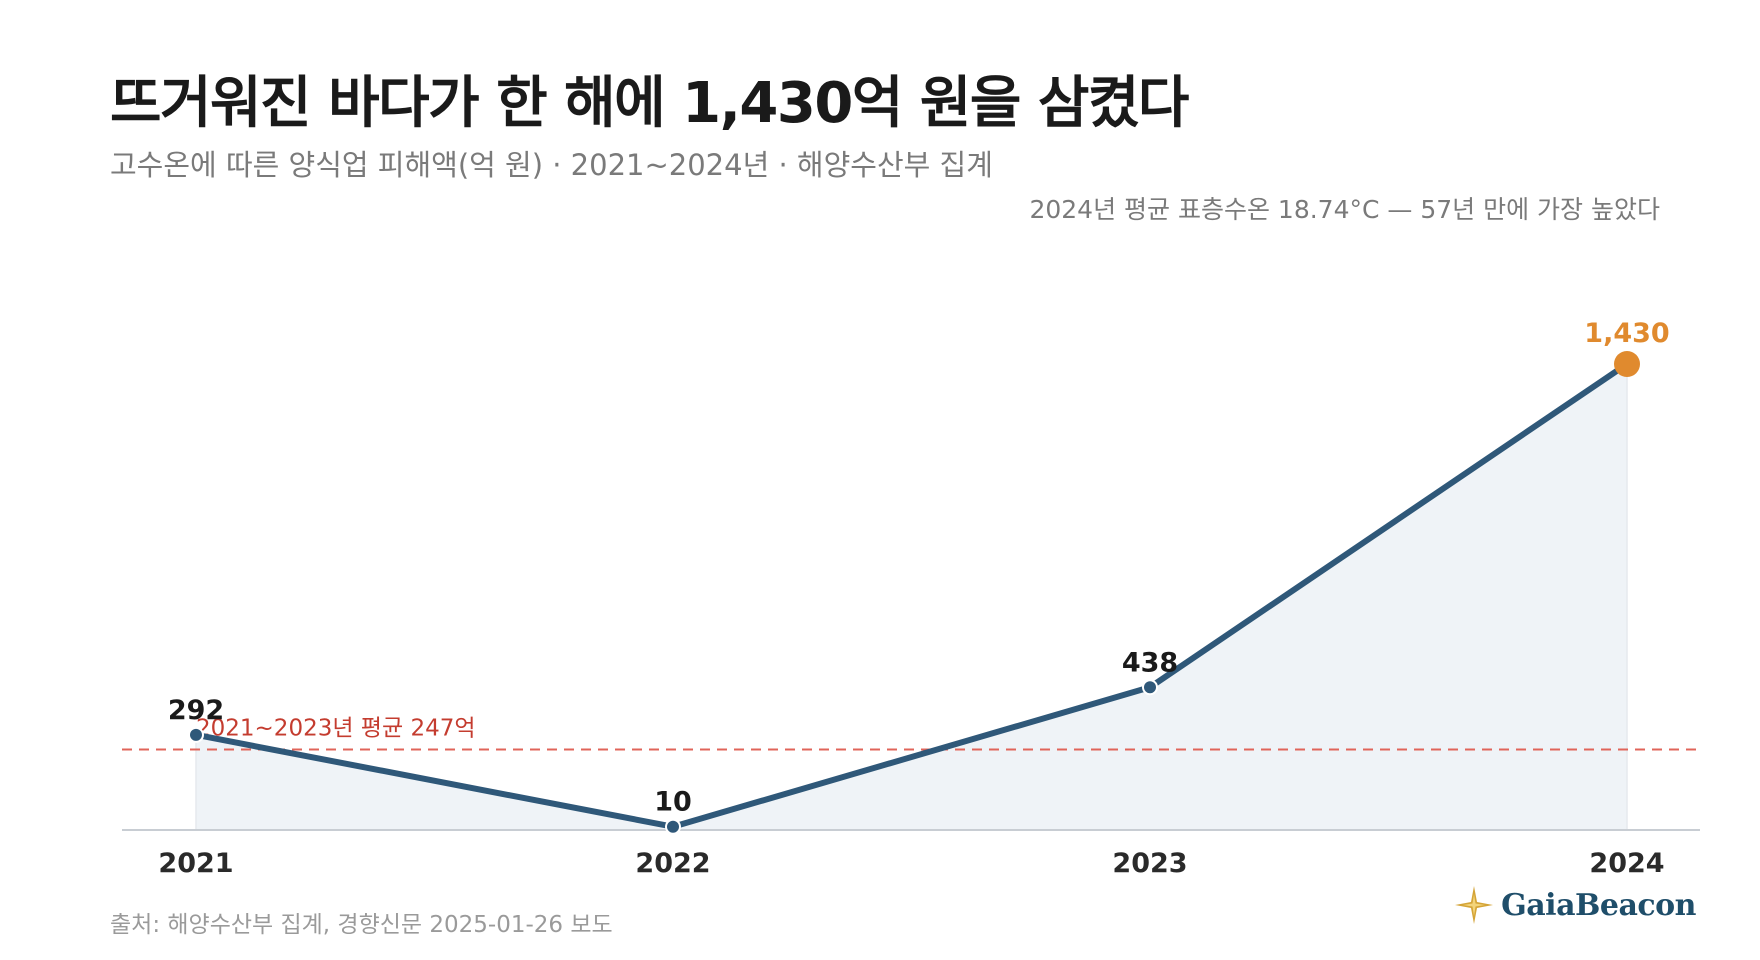 Image resolution: width=1760 pixels, height=960 pixels. I want to click on source-note: 출처: 해양수산부 집계, 경향신문 2025-01-26 보도, so click(361, 925).